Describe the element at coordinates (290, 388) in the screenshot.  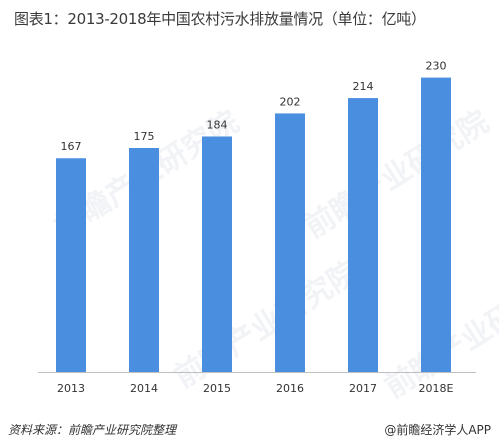
I see `x-tick-label: 2016` at that location.